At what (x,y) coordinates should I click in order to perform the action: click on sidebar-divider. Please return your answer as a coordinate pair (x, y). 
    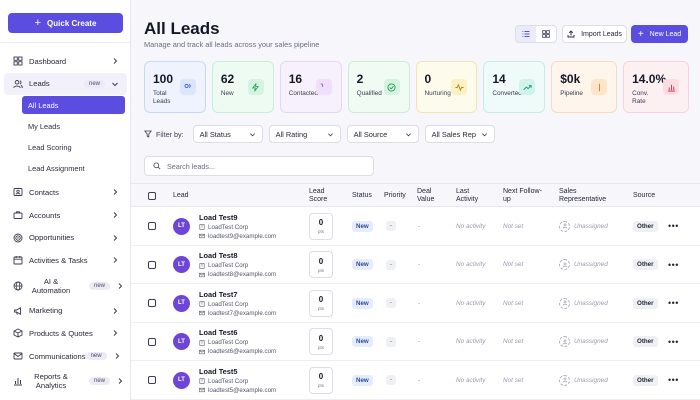
    Looking at the image, I should click on (65, 42).